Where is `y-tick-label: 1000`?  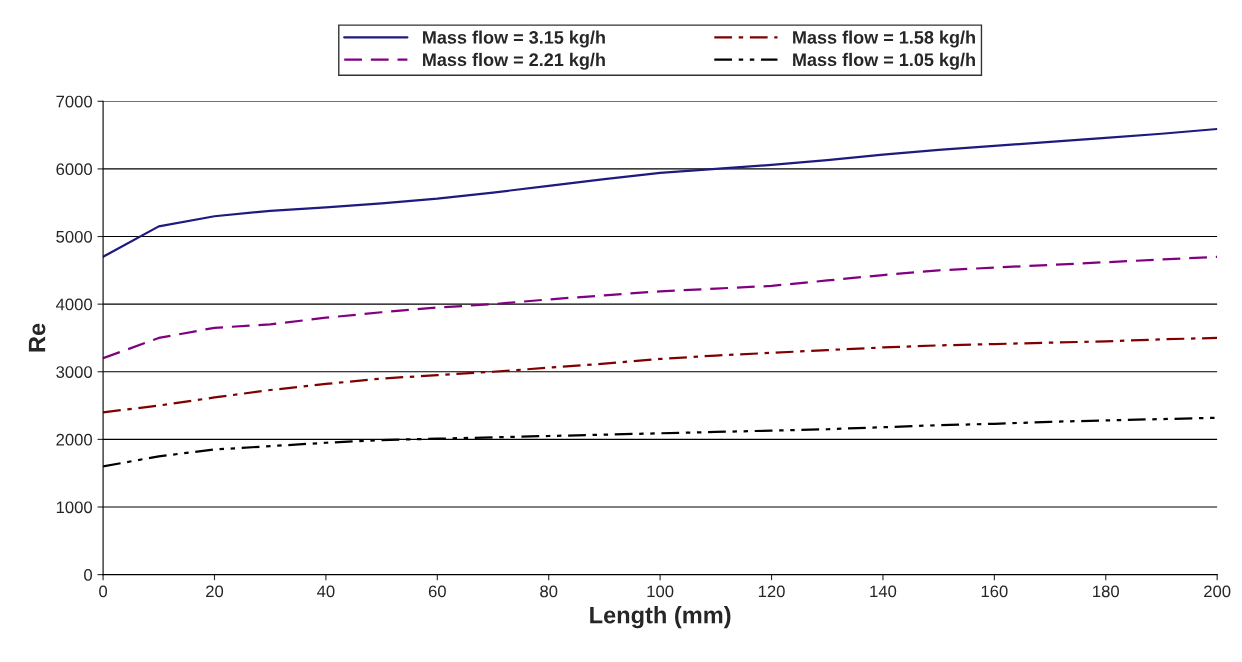 y-tick-label: 1000 is located at coordinates (74, 507).